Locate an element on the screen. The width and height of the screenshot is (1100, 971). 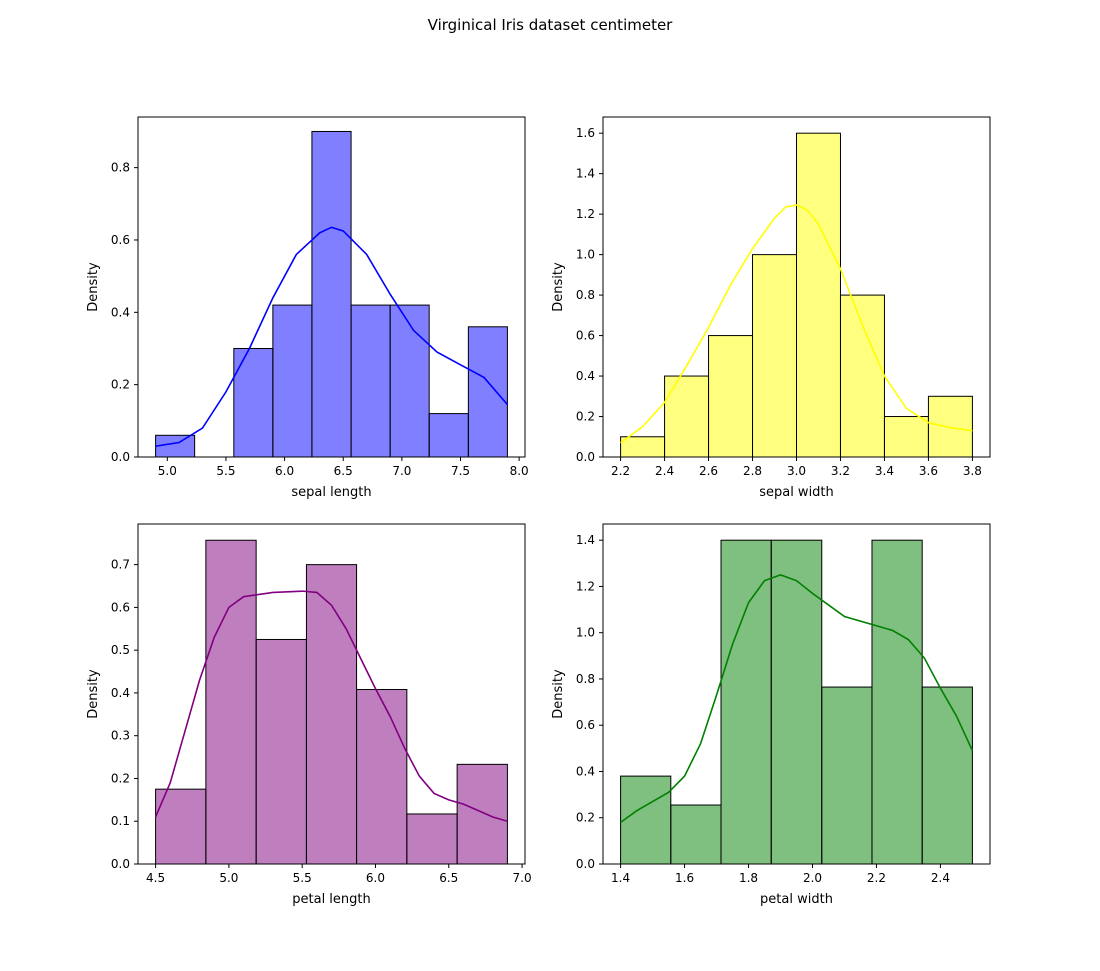
petal-length-ytick-label-5: 0.5 is located at coordinates (120, 650).